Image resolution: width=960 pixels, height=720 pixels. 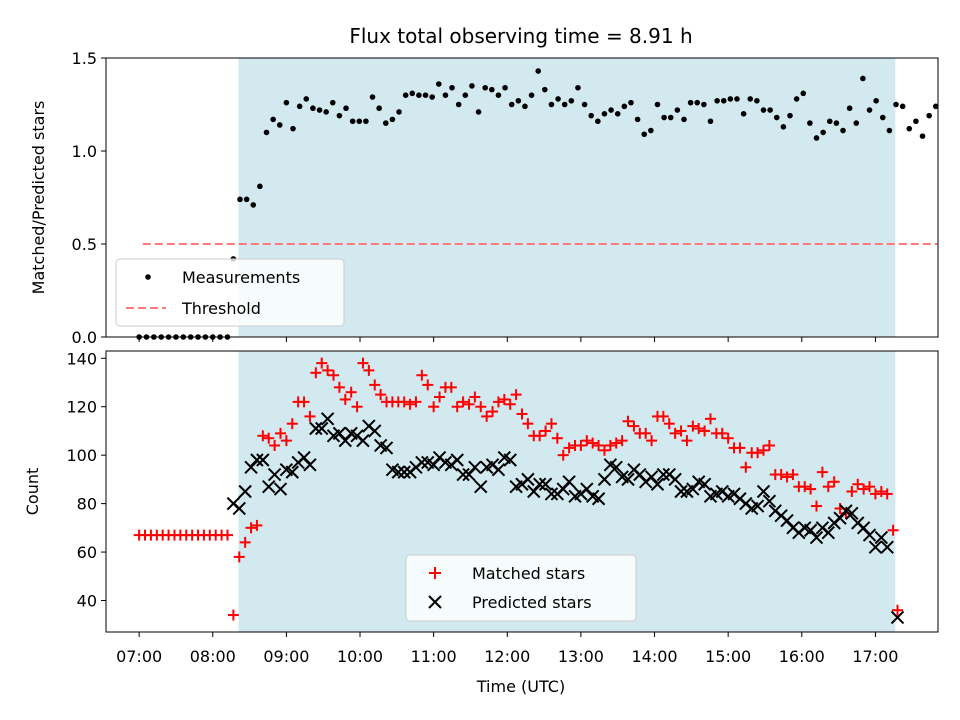 I want to click on legend-measurements-marker, so click(x=148, y=277).